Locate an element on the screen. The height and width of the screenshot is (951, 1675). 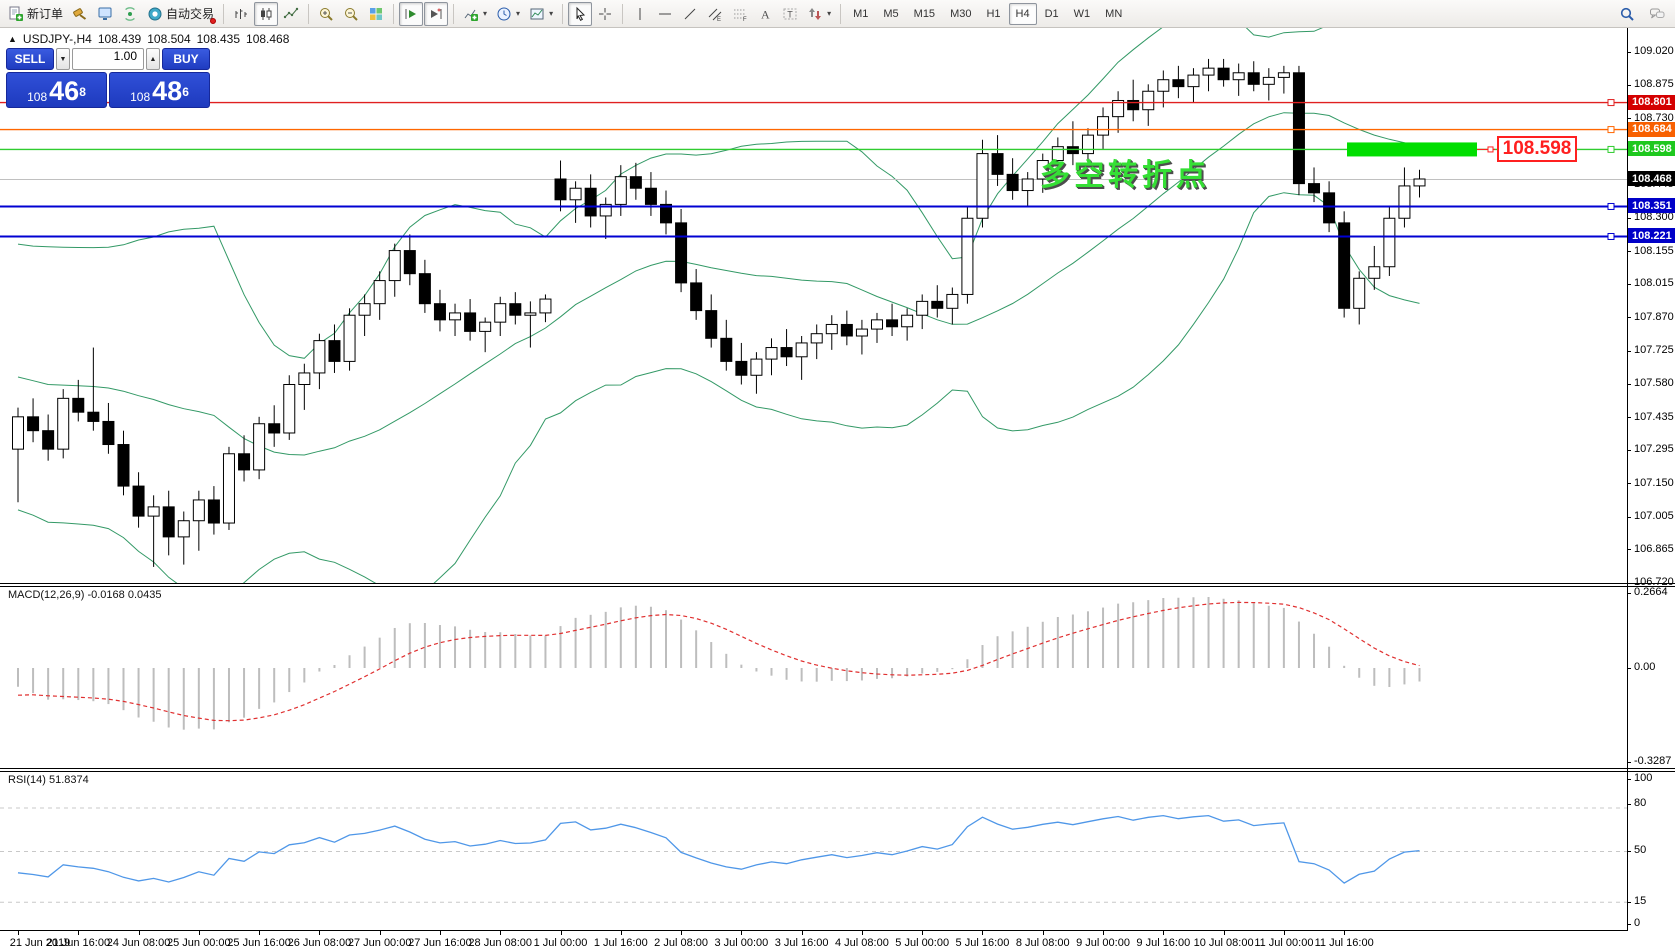
equidistant-channel-button: E is located at coordinates (715, 14).